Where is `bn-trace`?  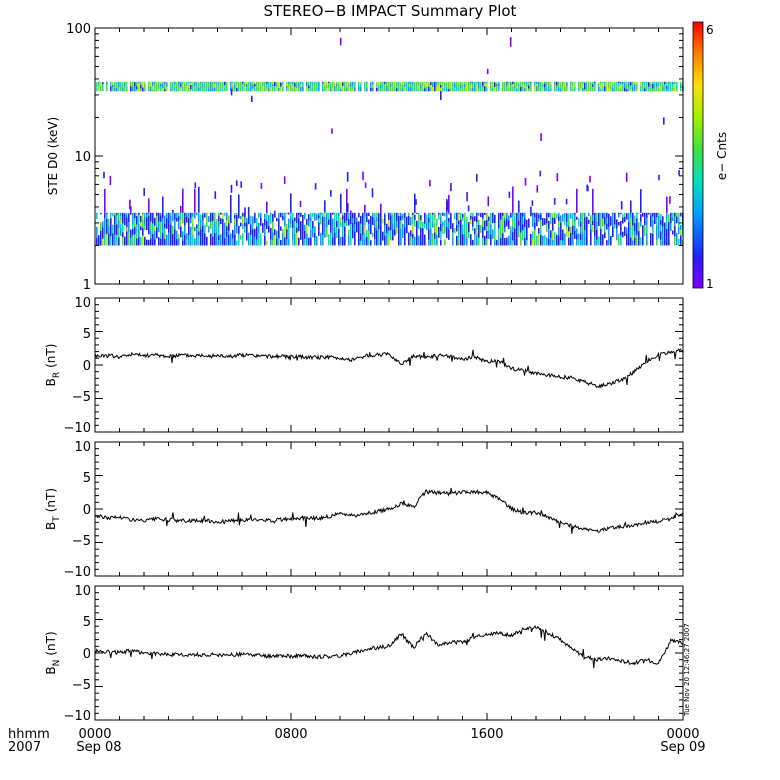 bn-trace is located at coordinates (389, 647).